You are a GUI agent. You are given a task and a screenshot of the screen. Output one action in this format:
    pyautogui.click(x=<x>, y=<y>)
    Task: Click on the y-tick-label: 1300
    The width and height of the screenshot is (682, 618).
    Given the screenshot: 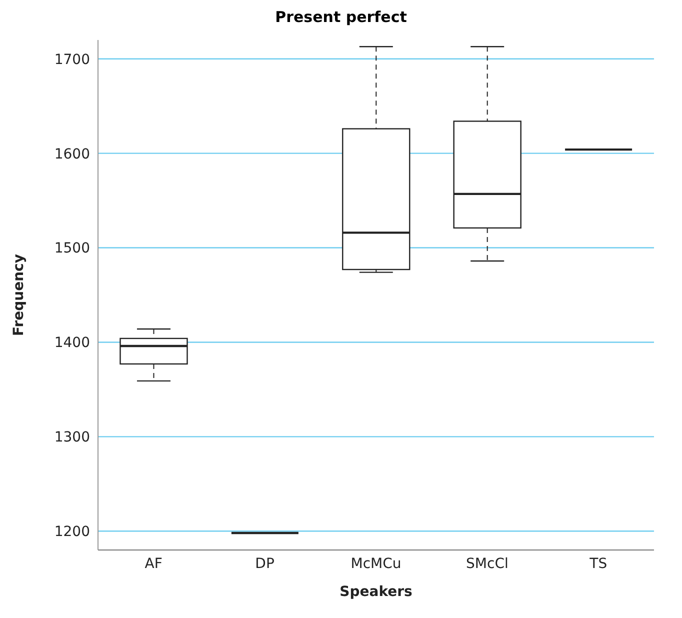 What is the action you would take?
    pyautogui.click(x=72, y=438)
    